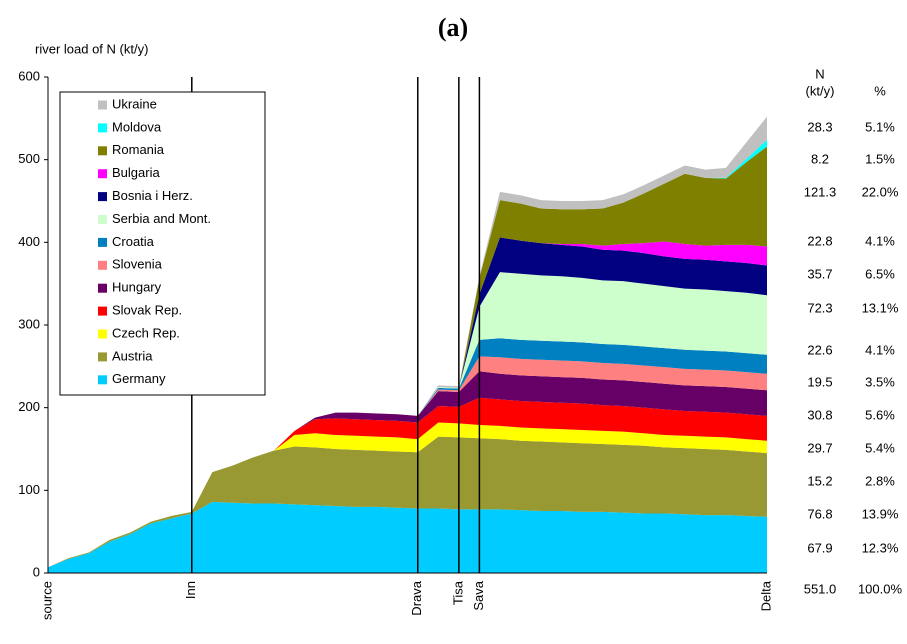 The width and height of the screenshot is (907, 644). I want to click on legend-label: Austria, so click(132, 355).